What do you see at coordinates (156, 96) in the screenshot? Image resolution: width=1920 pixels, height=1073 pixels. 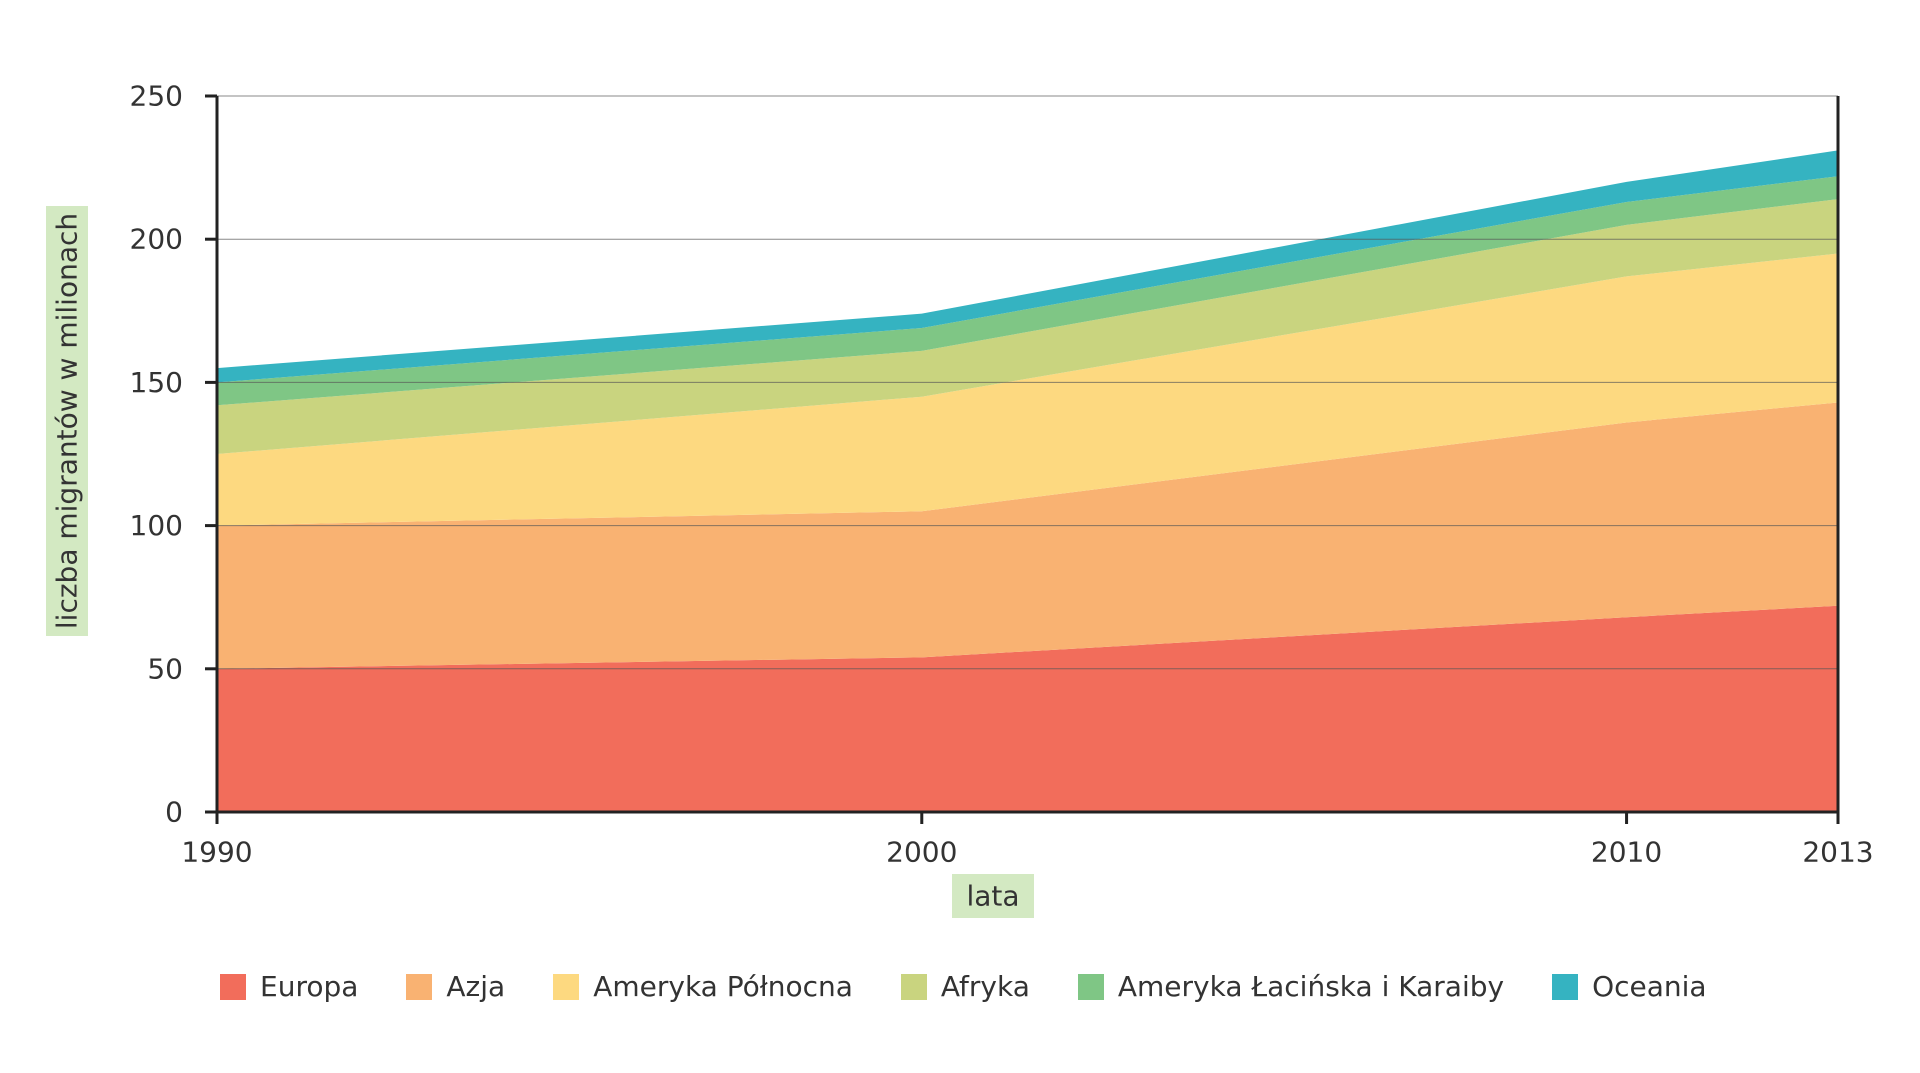 I see `y-tick-label-250: 250` at bounding box center [156, 96].